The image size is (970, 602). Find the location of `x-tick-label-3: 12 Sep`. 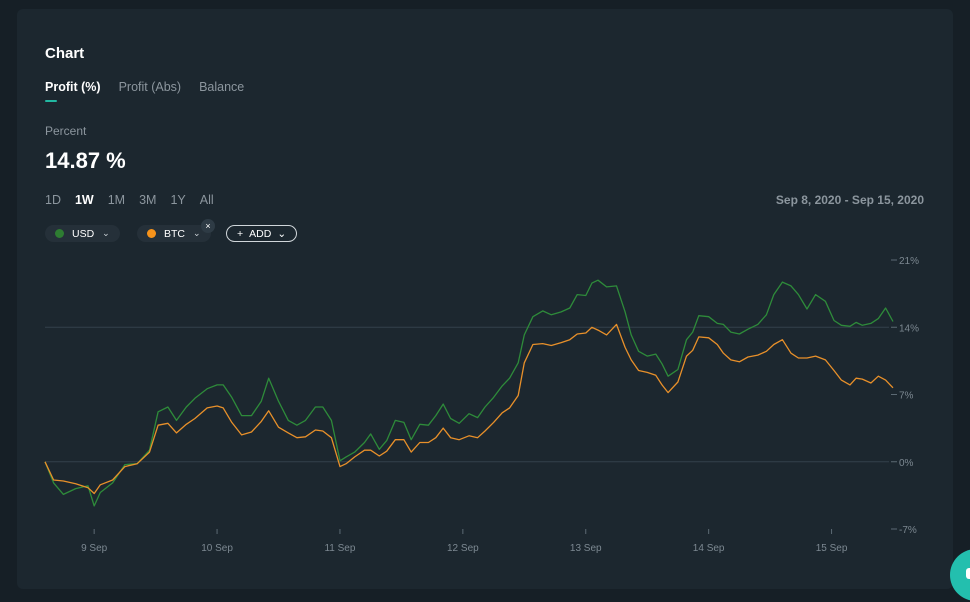

x-tick-label-3: 12 Sep is located at coordinates (463, 548).